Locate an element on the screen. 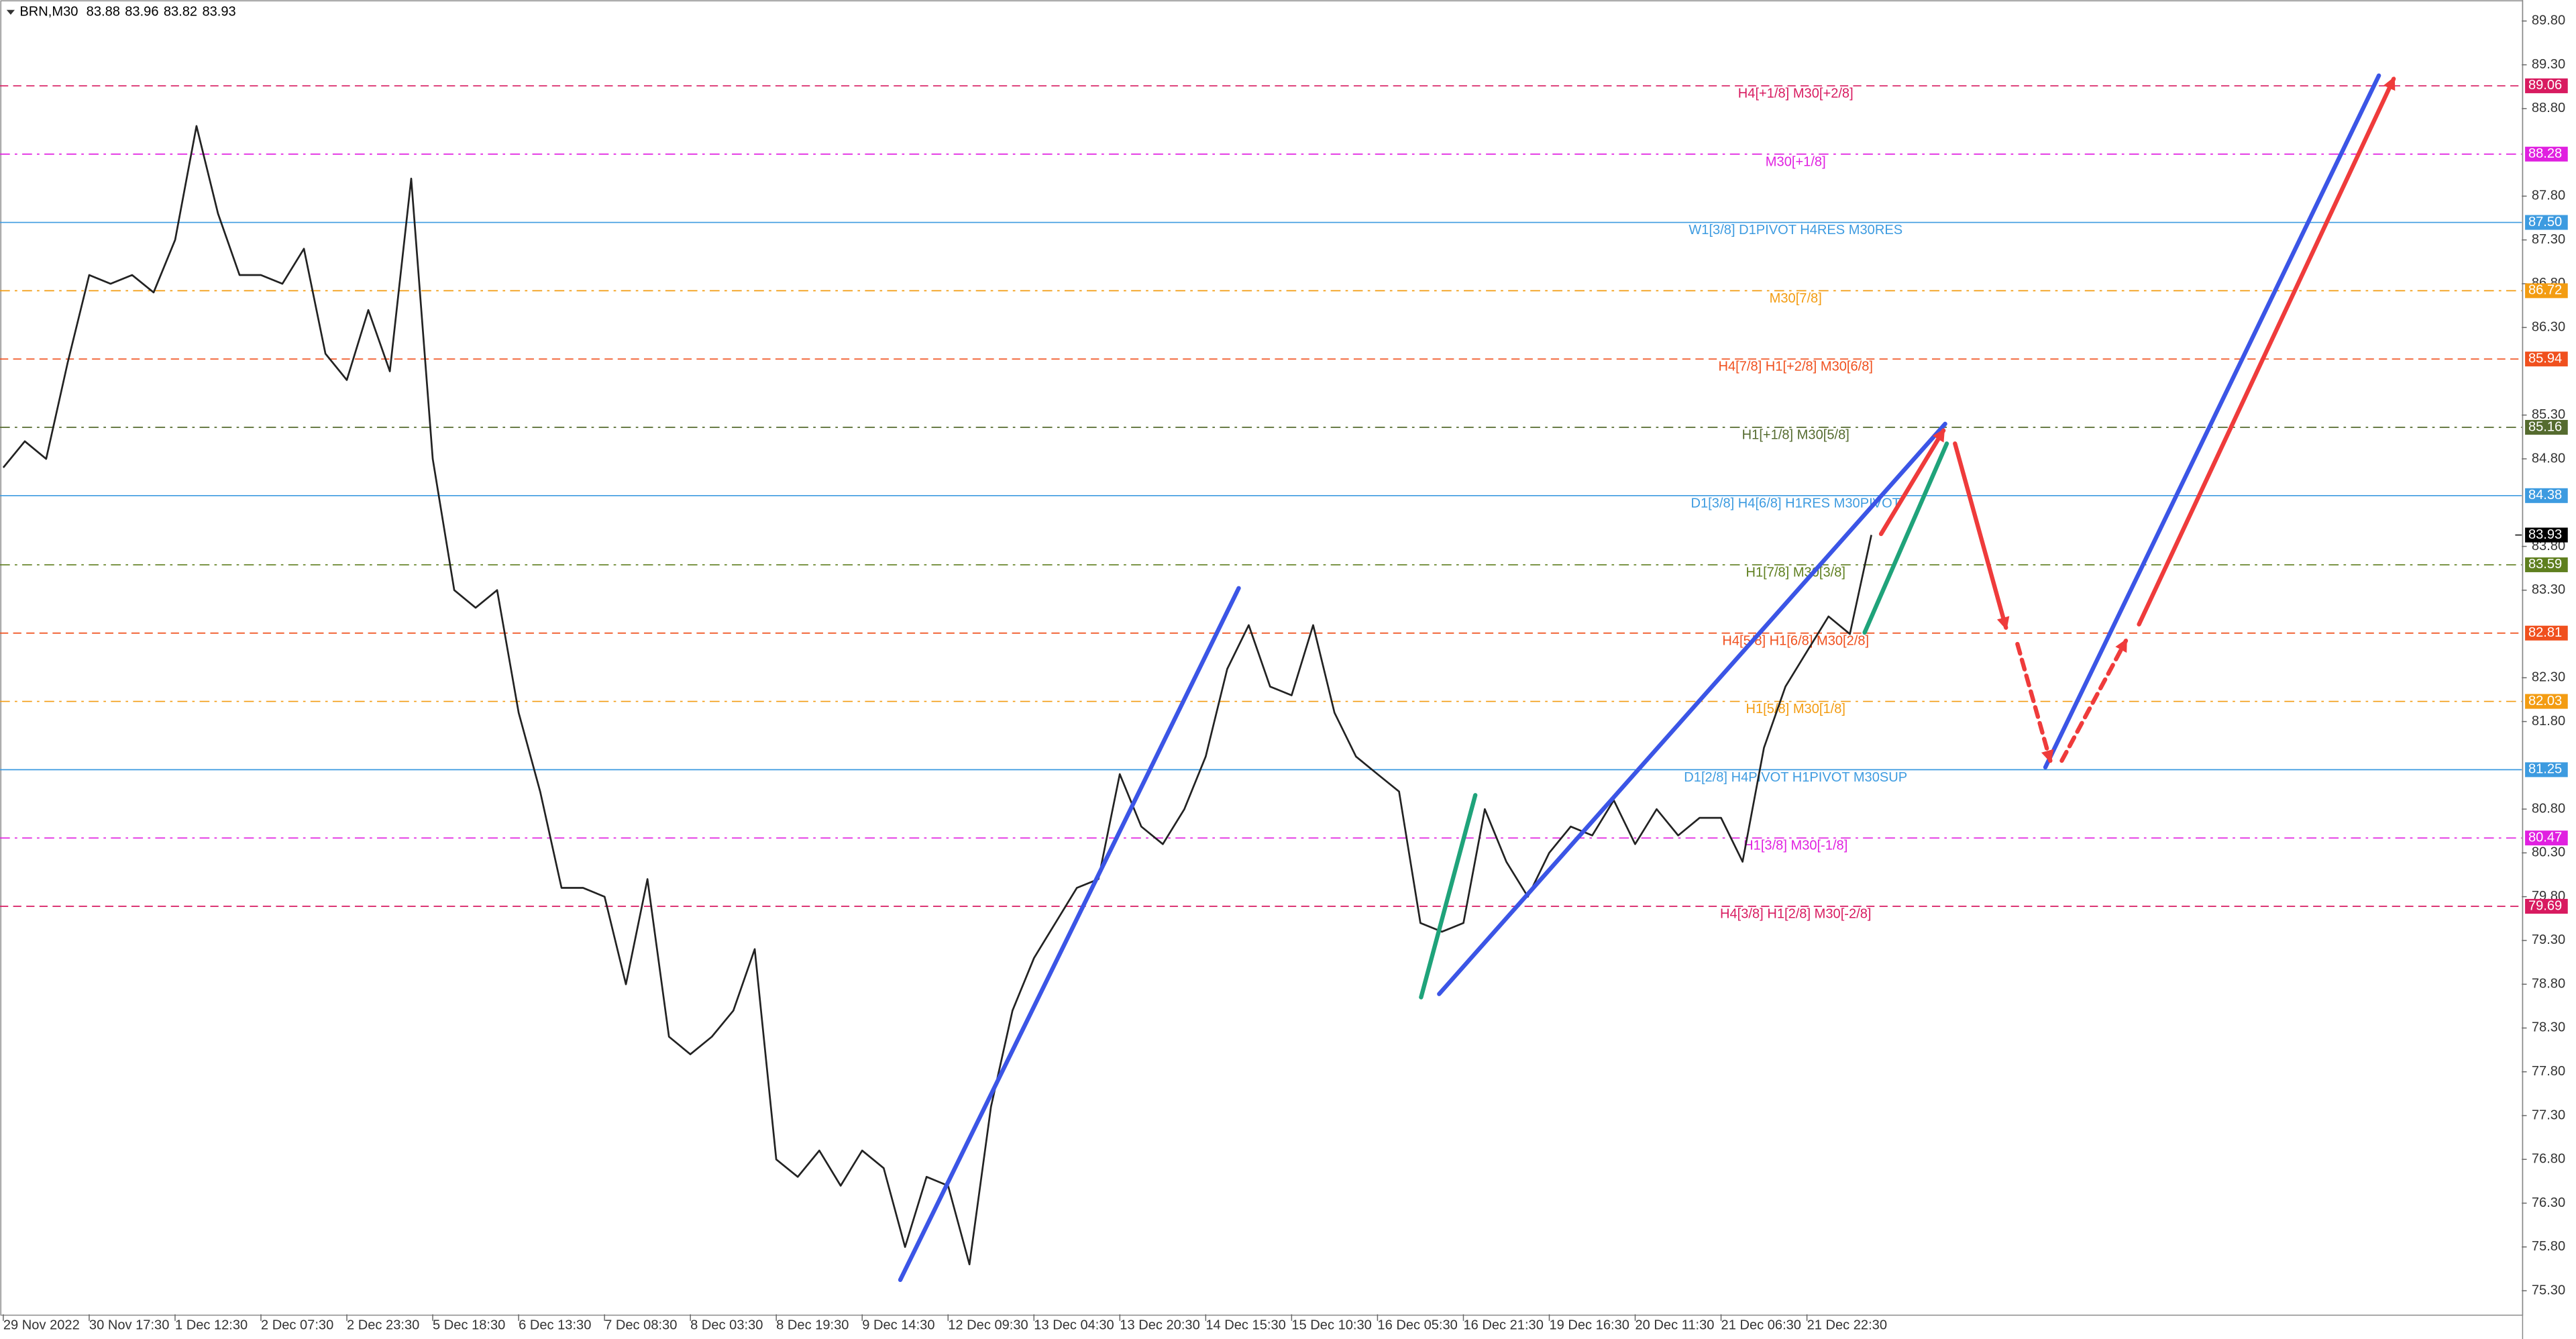  level-price: 81.25 is located at coordinates (2545, 769).